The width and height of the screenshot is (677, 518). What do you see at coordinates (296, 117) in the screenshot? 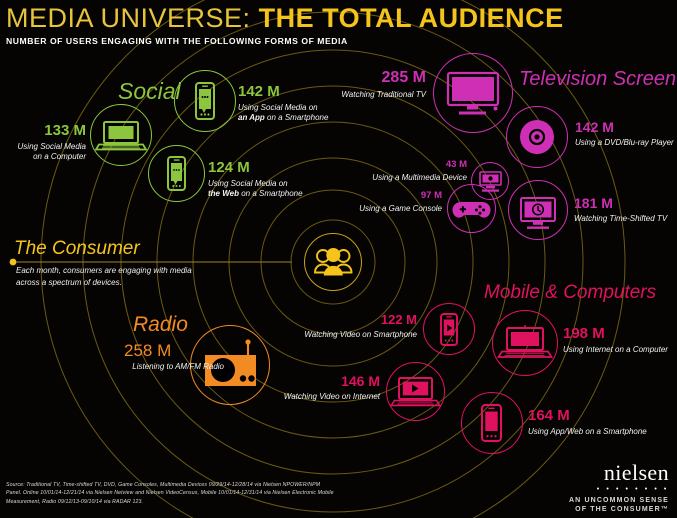
I see `social-app-desc-2: on a Smartphone` at bounding box center [296, 117].